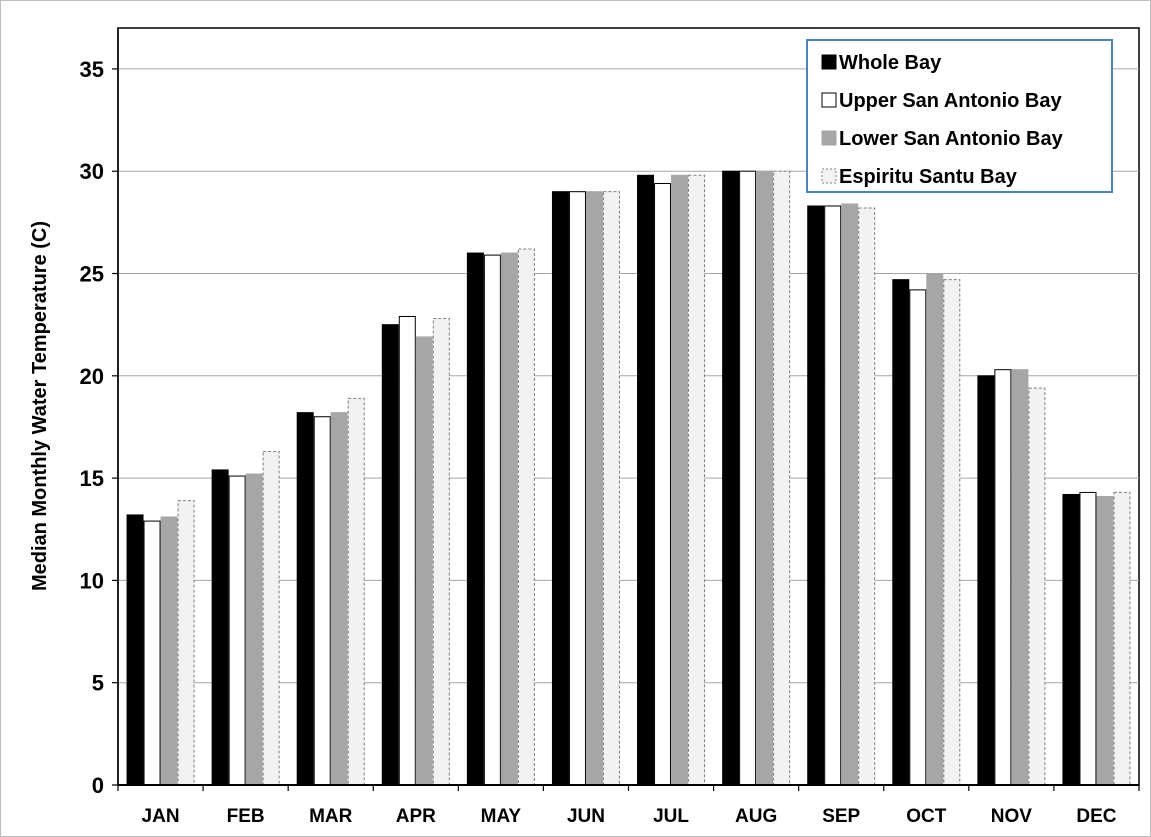 This screenshot has width=1151, height=837. Describe the element at coordinates (161, 816) in the screenshot. I see `x-tick-label: JAN` at that location.